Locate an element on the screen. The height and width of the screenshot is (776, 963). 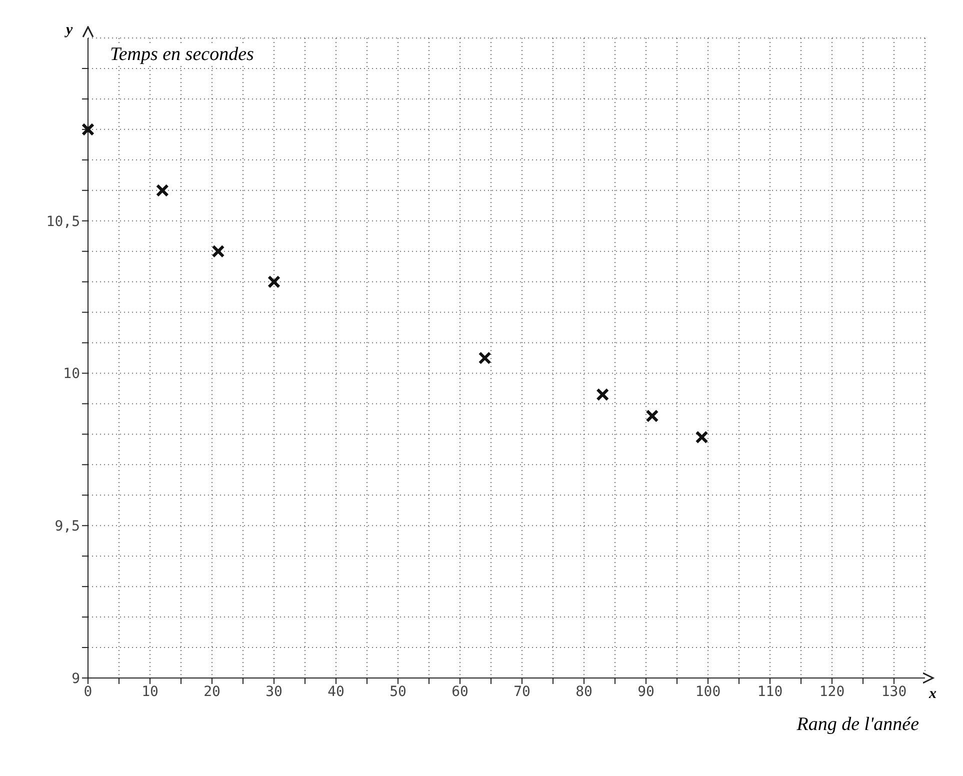
text: x is located at coordinates (932, 694).